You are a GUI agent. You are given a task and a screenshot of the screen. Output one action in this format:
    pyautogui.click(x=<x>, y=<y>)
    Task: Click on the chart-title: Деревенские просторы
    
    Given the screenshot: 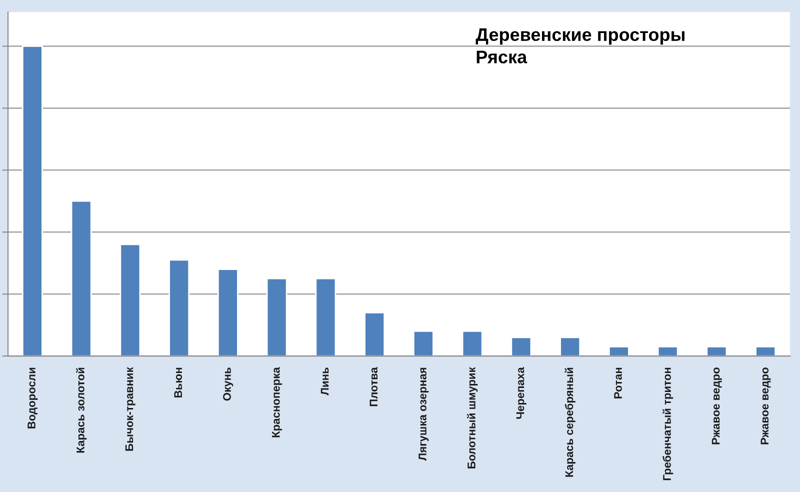 What is the action you would take?
    pyautogui.click(x=580, y=36)
    